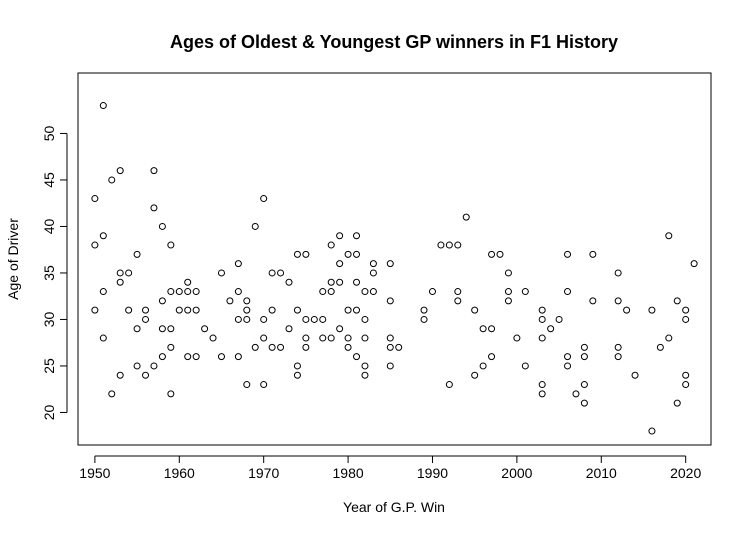  I want to click on y-tick-label: 45, so click(49, 180).